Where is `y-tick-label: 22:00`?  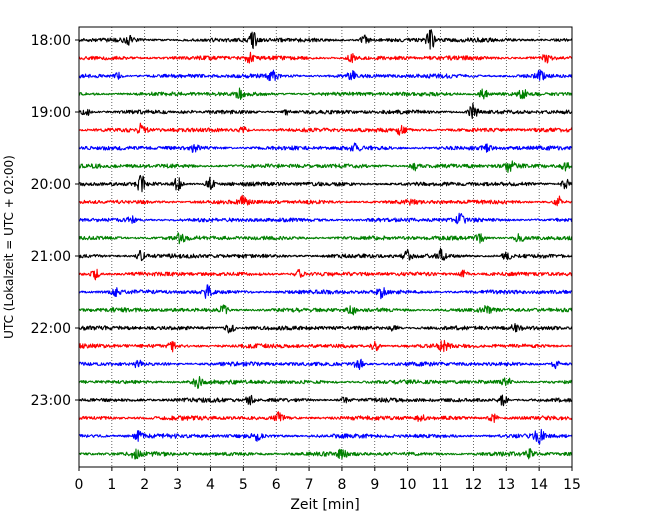
y-tick-label: 22:00 is located at coordinates (51, 329).